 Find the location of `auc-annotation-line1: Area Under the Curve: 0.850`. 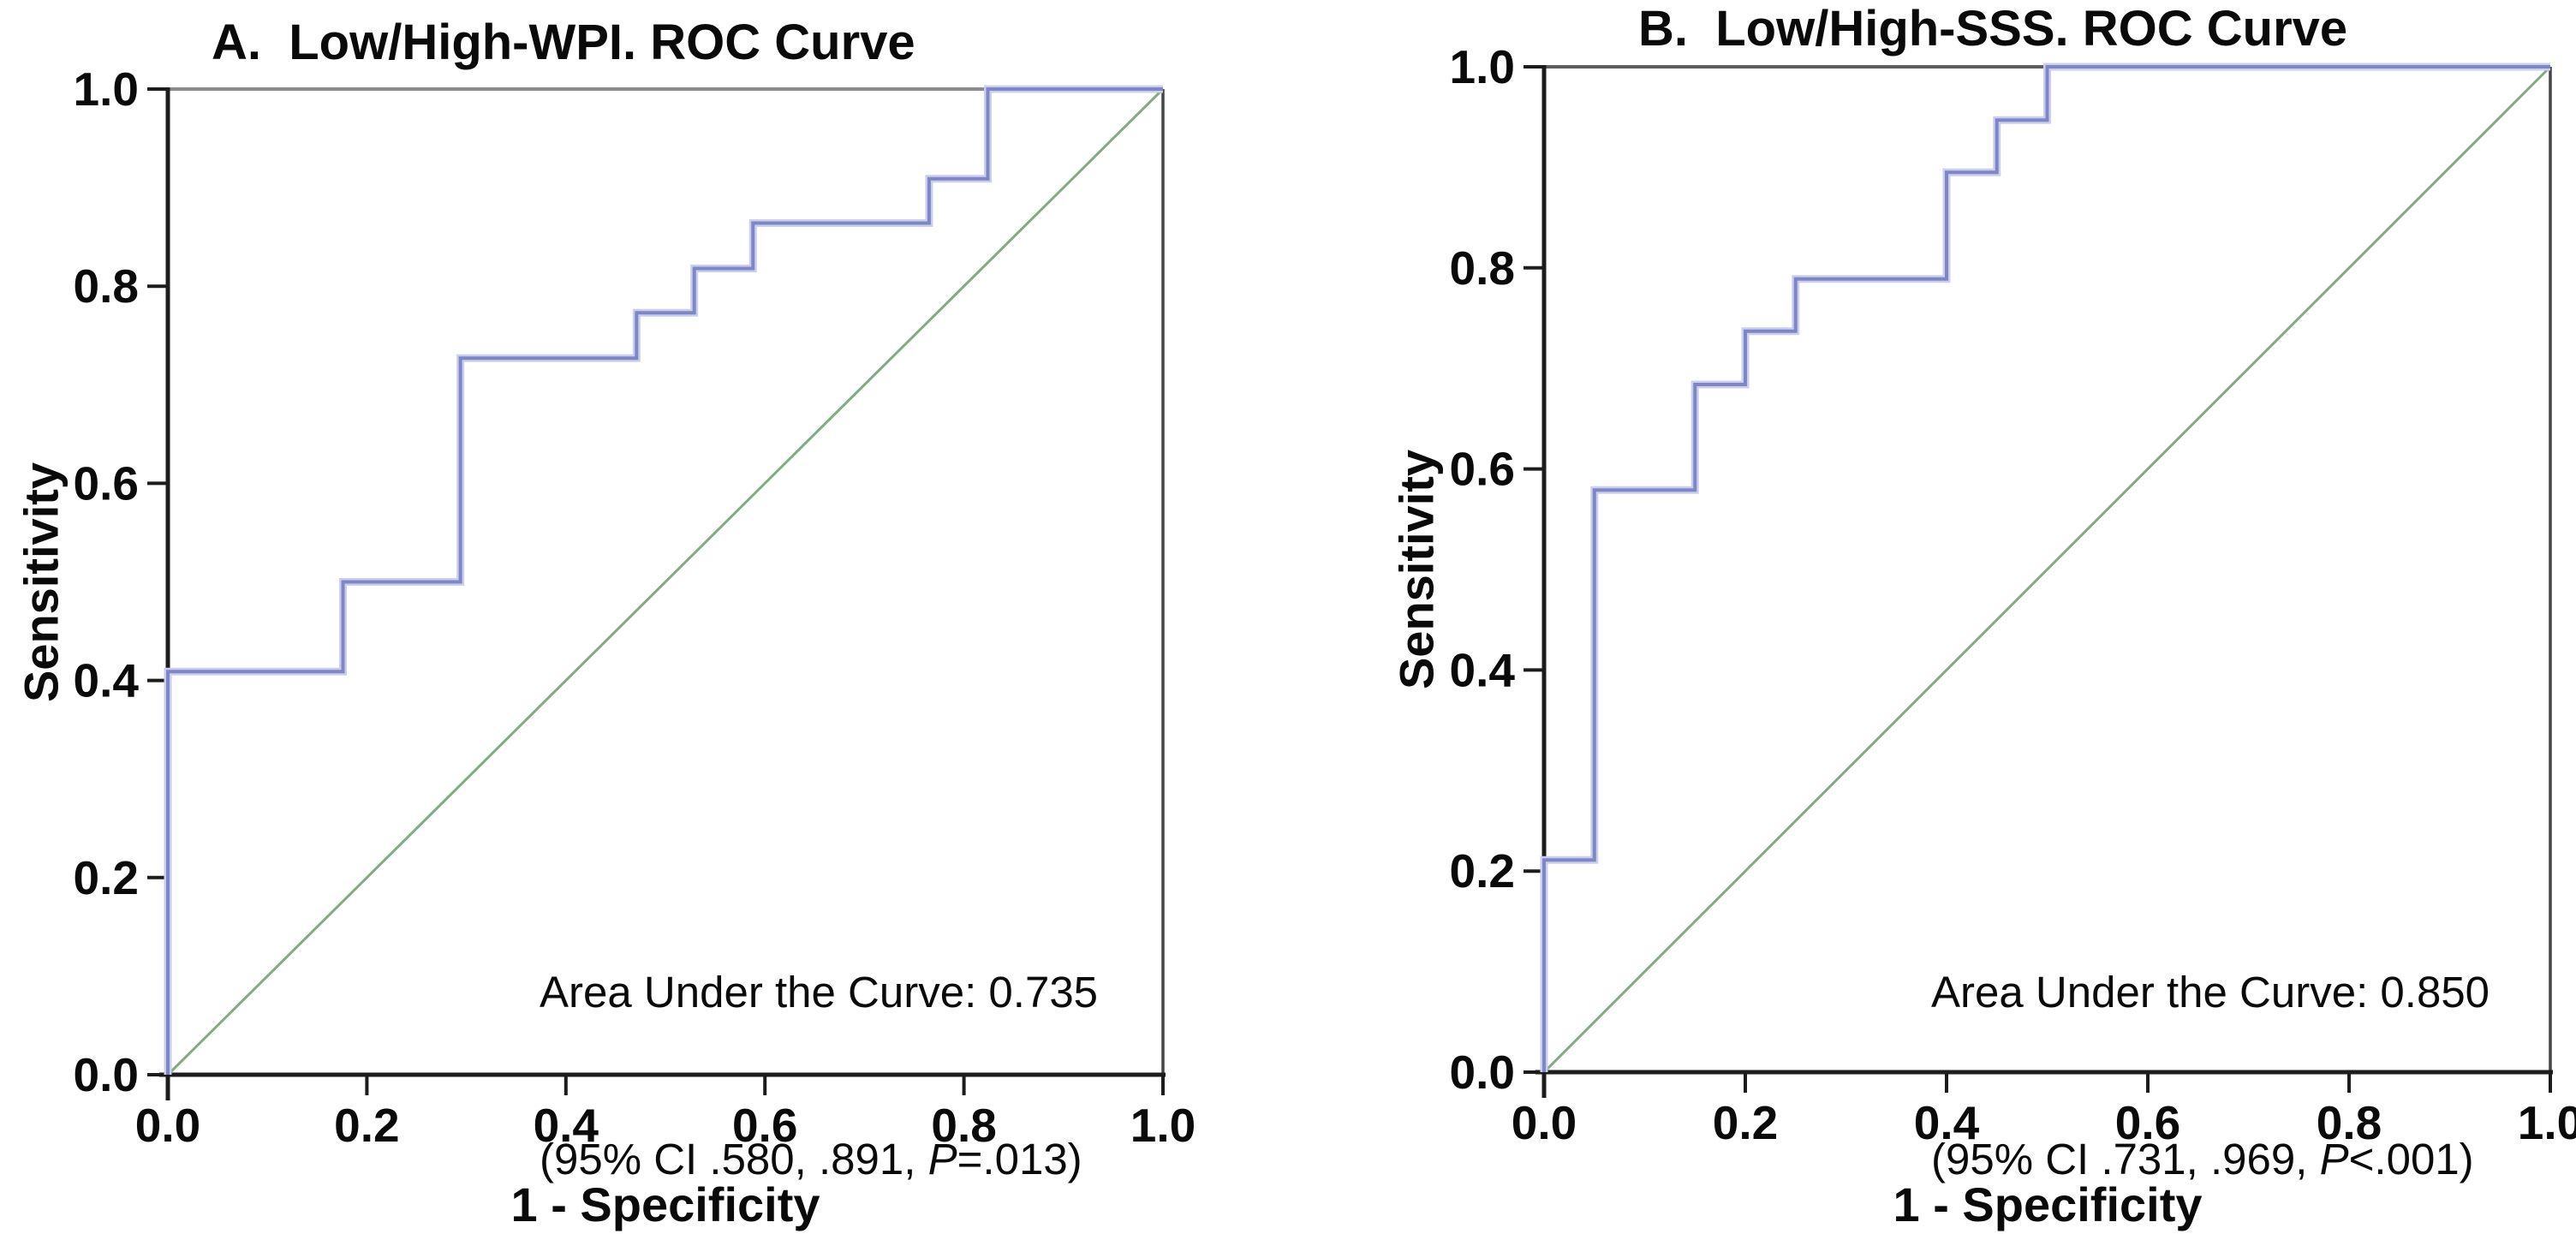

auc-annotation-line1: Area Under the Curve: 0.850 is located at coordinates (2210, 992).